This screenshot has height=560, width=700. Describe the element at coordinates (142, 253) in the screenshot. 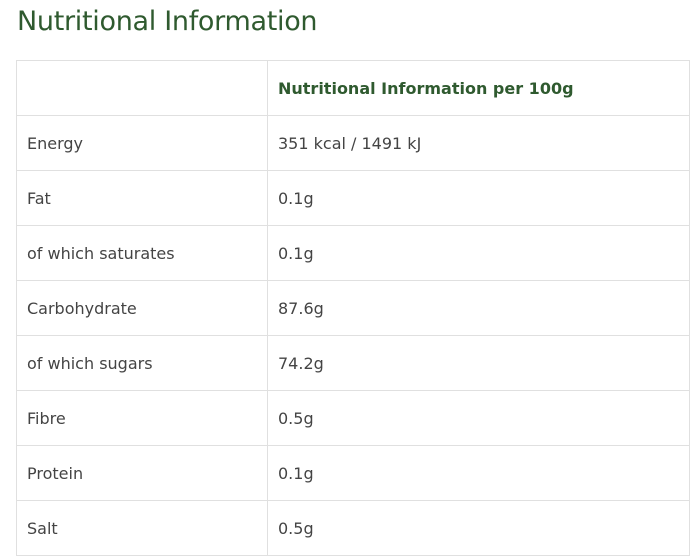

I see `nutrient-cell: of which saturates` at that location.